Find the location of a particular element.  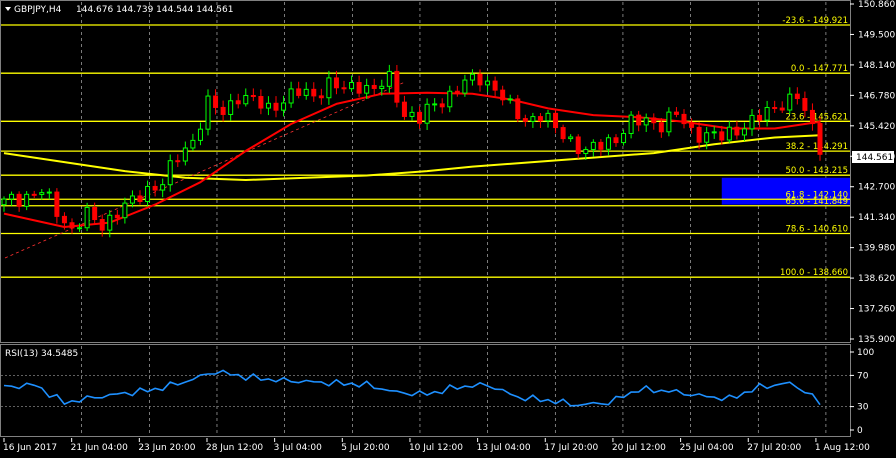

x-tick-label: 13 Jul 04:00 is located at coordinates (504, 448).